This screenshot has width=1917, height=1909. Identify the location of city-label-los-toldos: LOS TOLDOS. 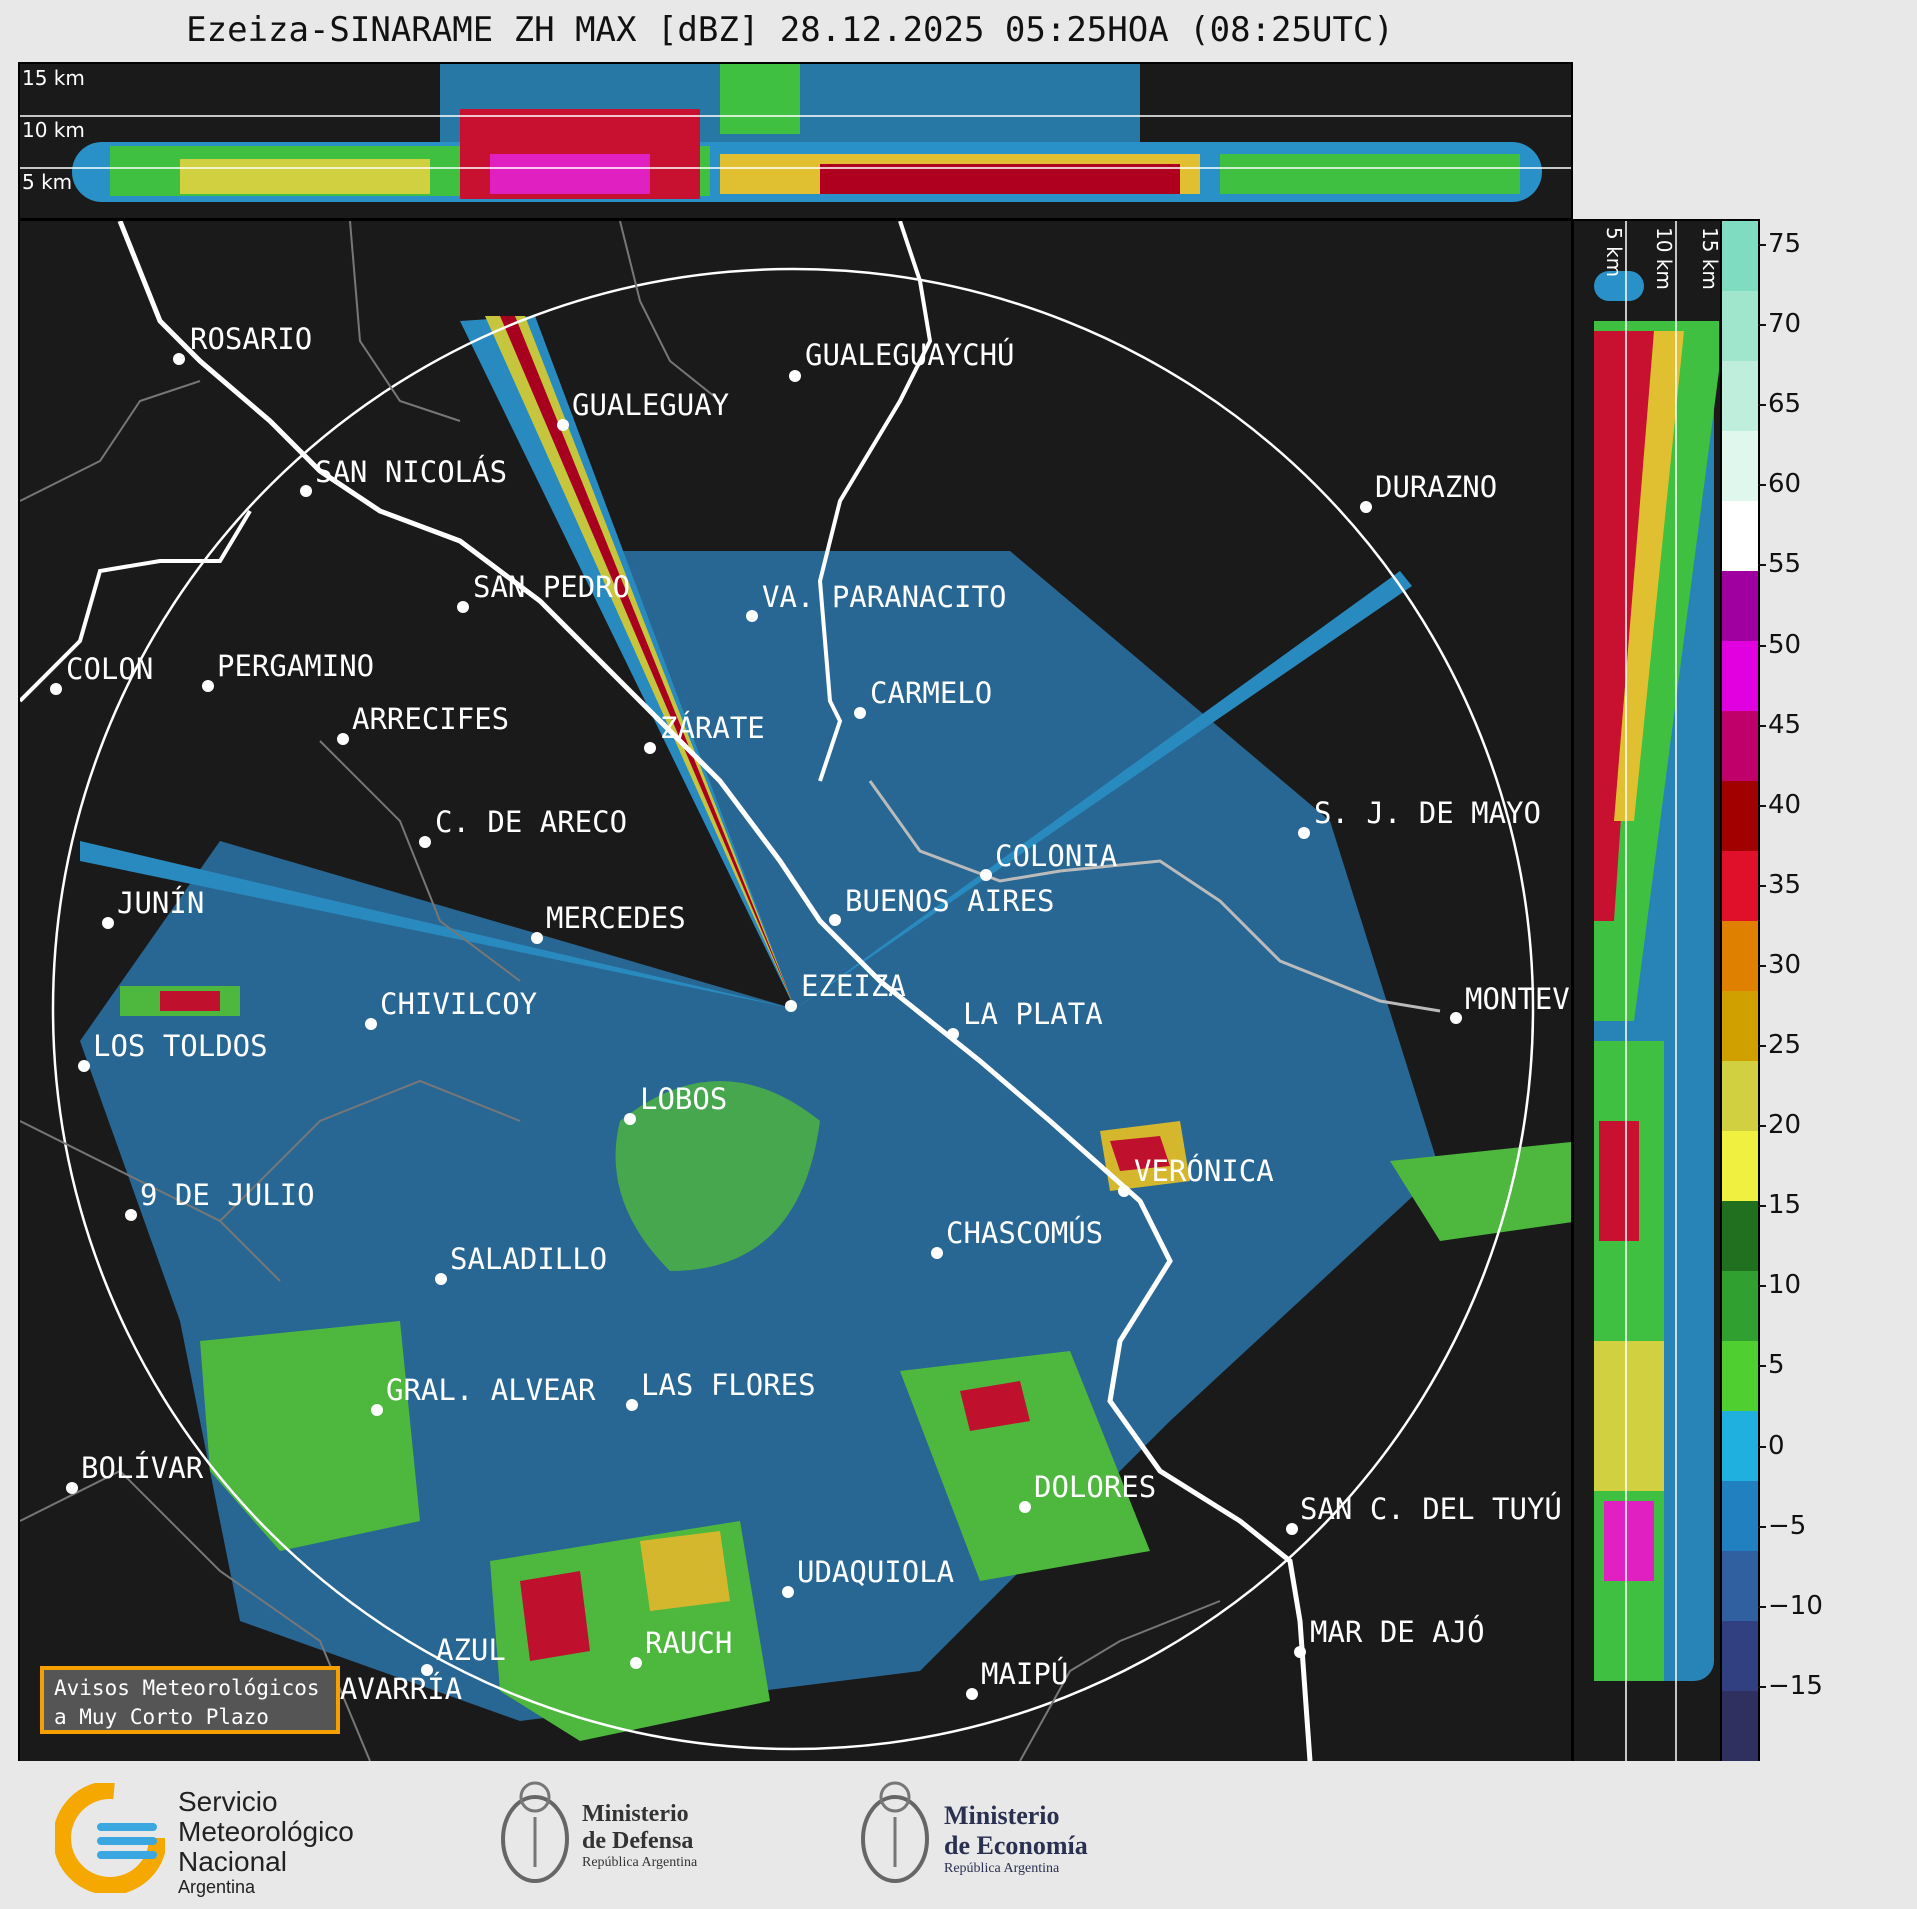
(180, 1046).